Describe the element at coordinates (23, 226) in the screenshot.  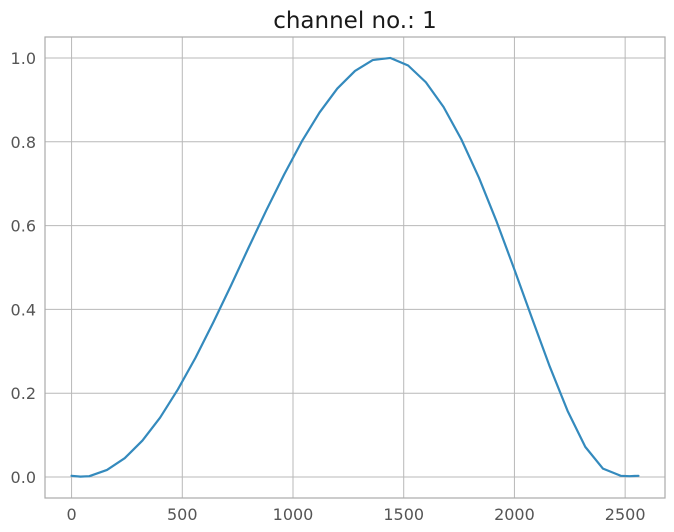
I see `y-tick-label: 0.6` at that location.